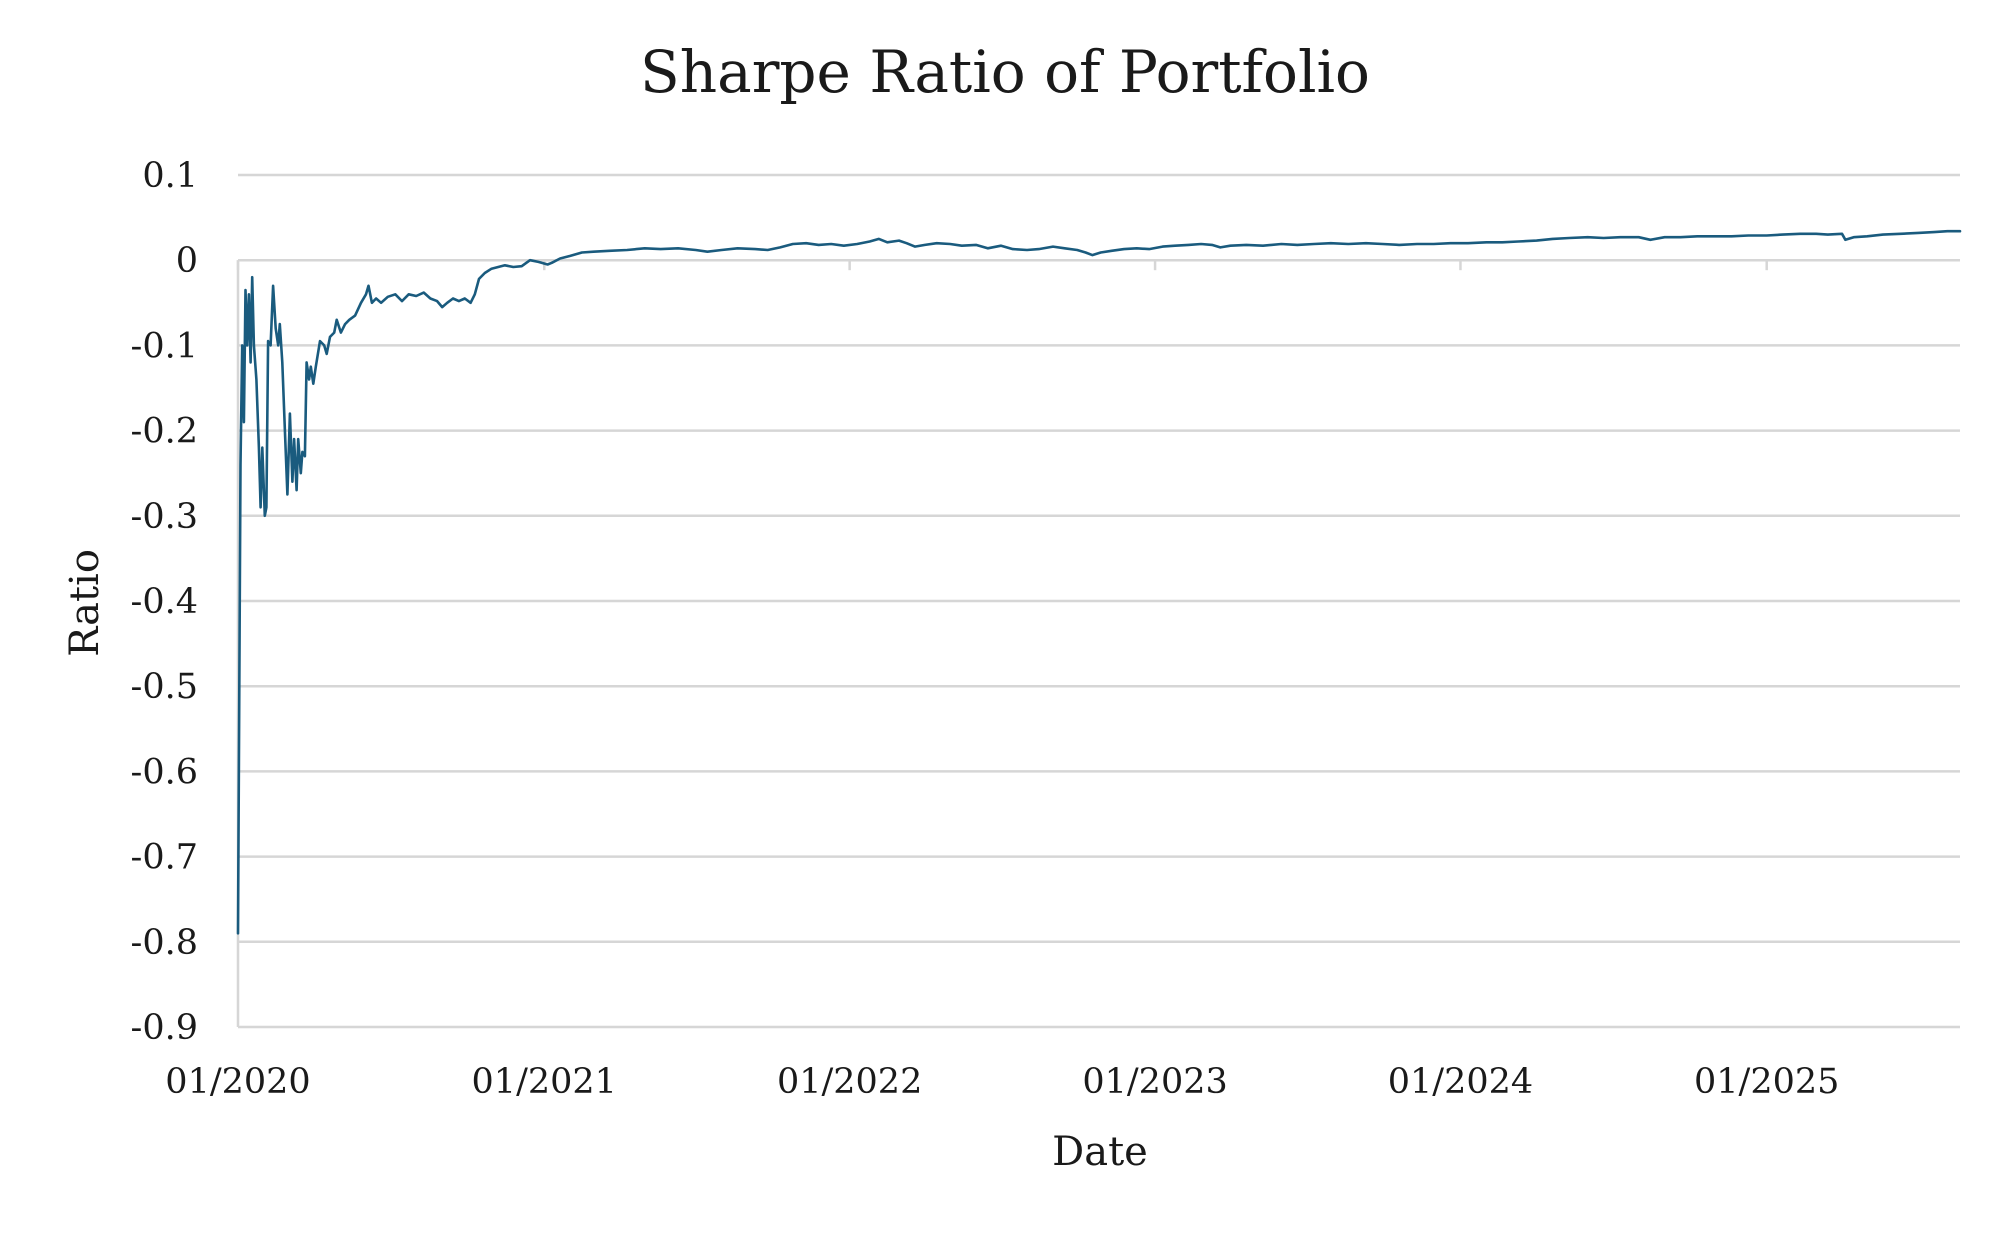 The width and height of the screenshot is (2000, 1234). Describe the element at coordinates (165, 687) in the screenshot. I see `y-tick-label: -0.5` at that location.